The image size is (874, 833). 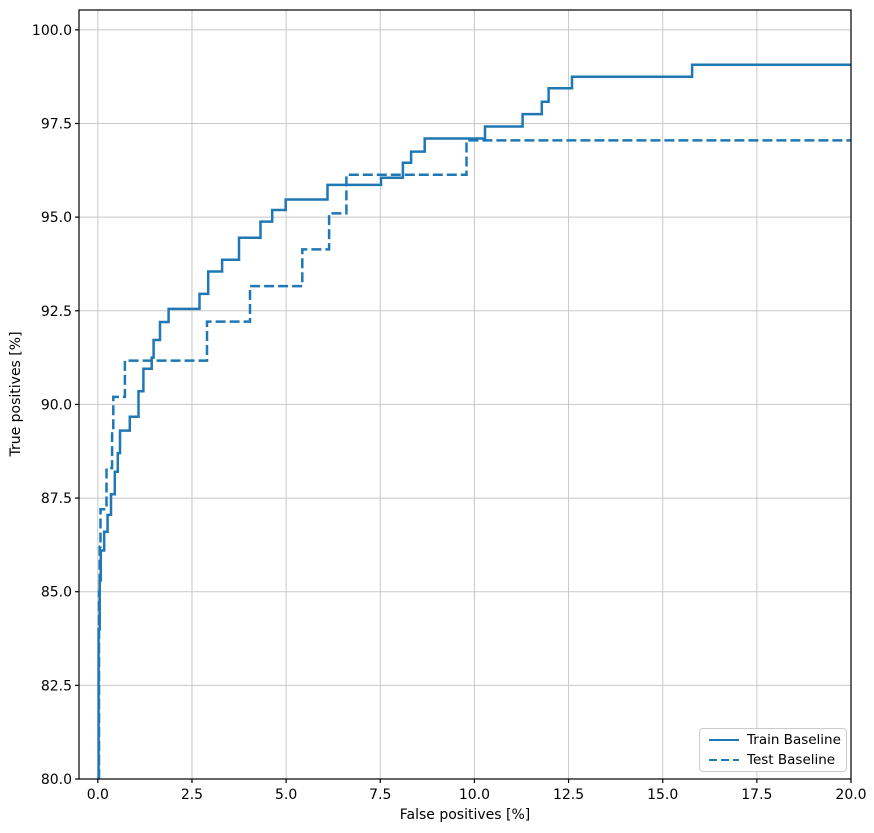 I want to click on x-tick-label: 15.0, so click(x=662, y=795).